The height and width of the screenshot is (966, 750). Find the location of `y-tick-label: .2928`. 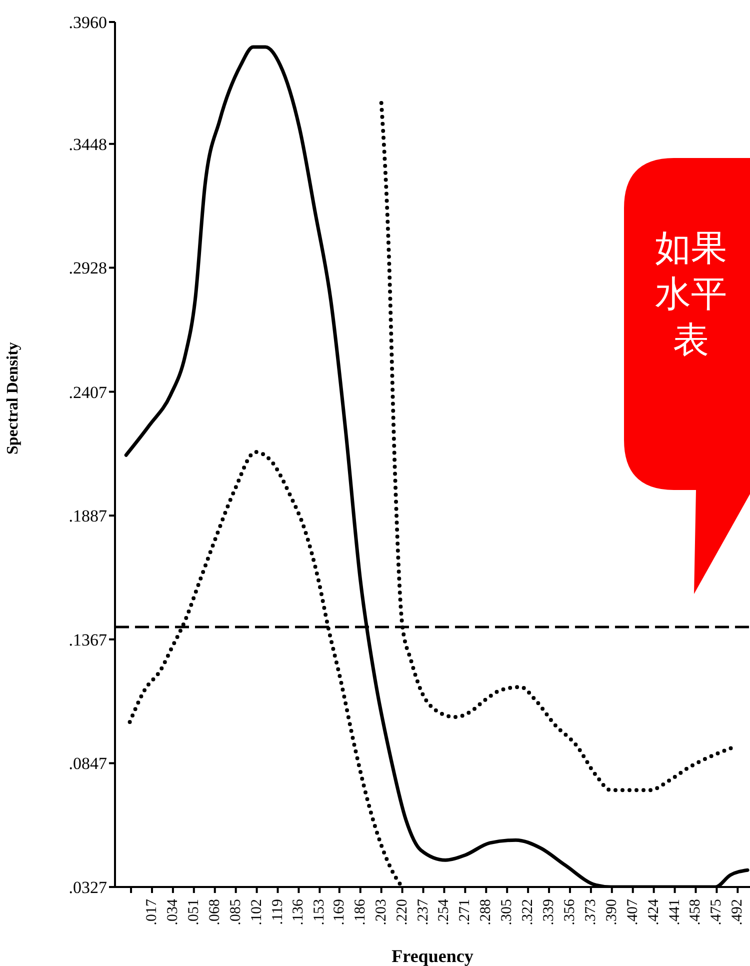

y-tick-label: .2928 is located at coordinates (87, 268).